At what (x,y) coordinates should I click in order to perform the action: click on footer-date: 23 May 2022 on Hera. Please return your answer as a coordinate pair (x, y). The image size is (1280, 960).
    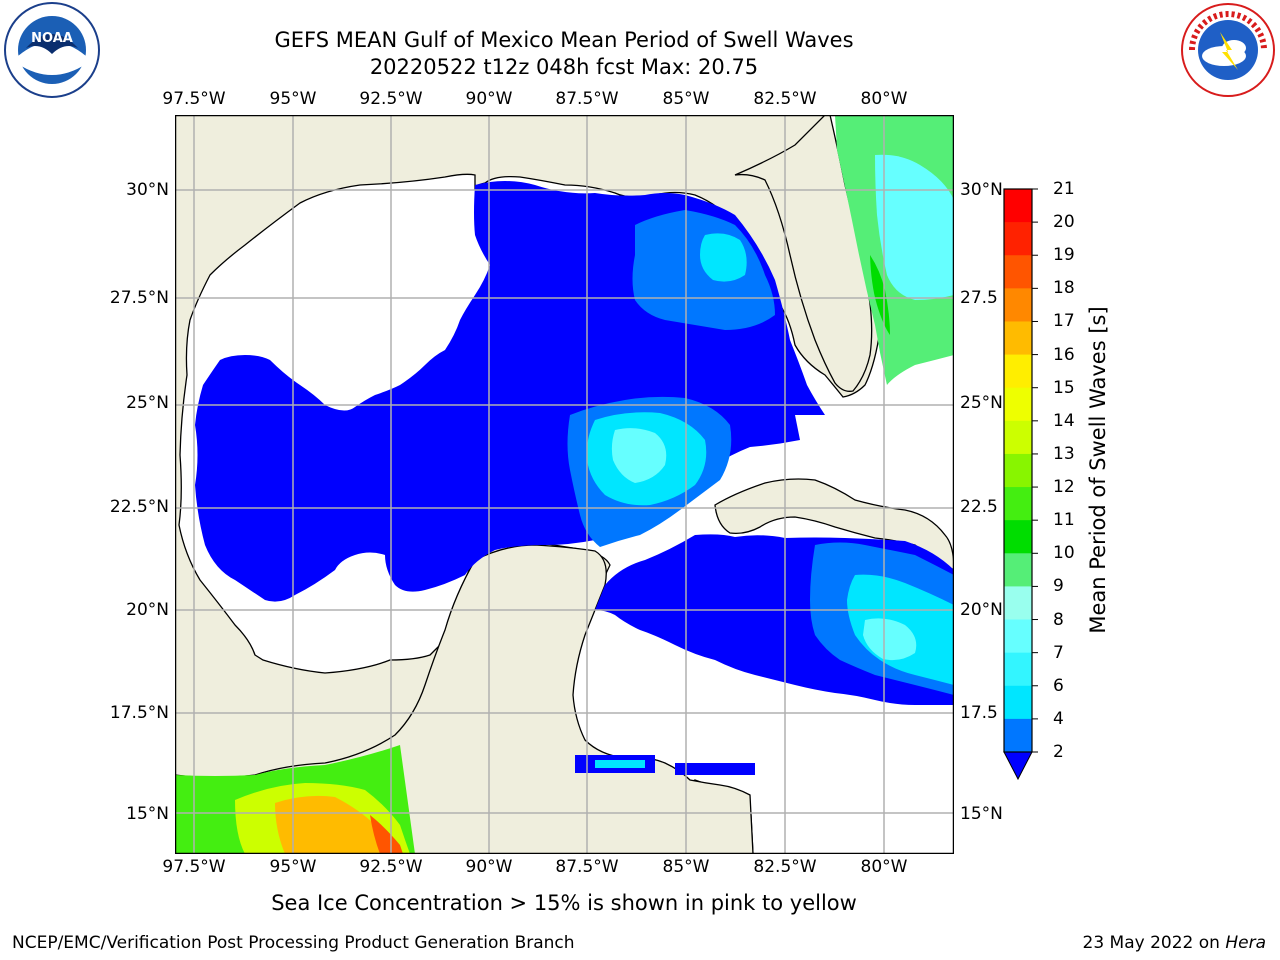
    Looking at the image, I should click on (1175, 943).